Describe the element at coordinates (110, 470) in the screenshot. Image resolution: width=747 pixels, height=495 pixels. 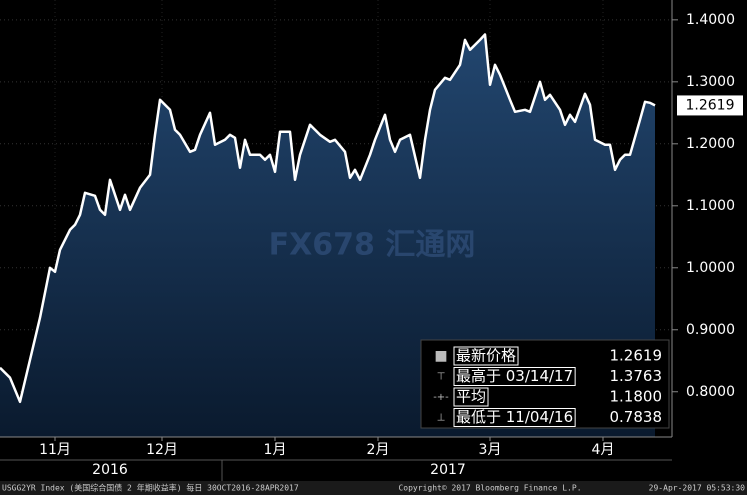
I see `year-label: 2016` at that location.